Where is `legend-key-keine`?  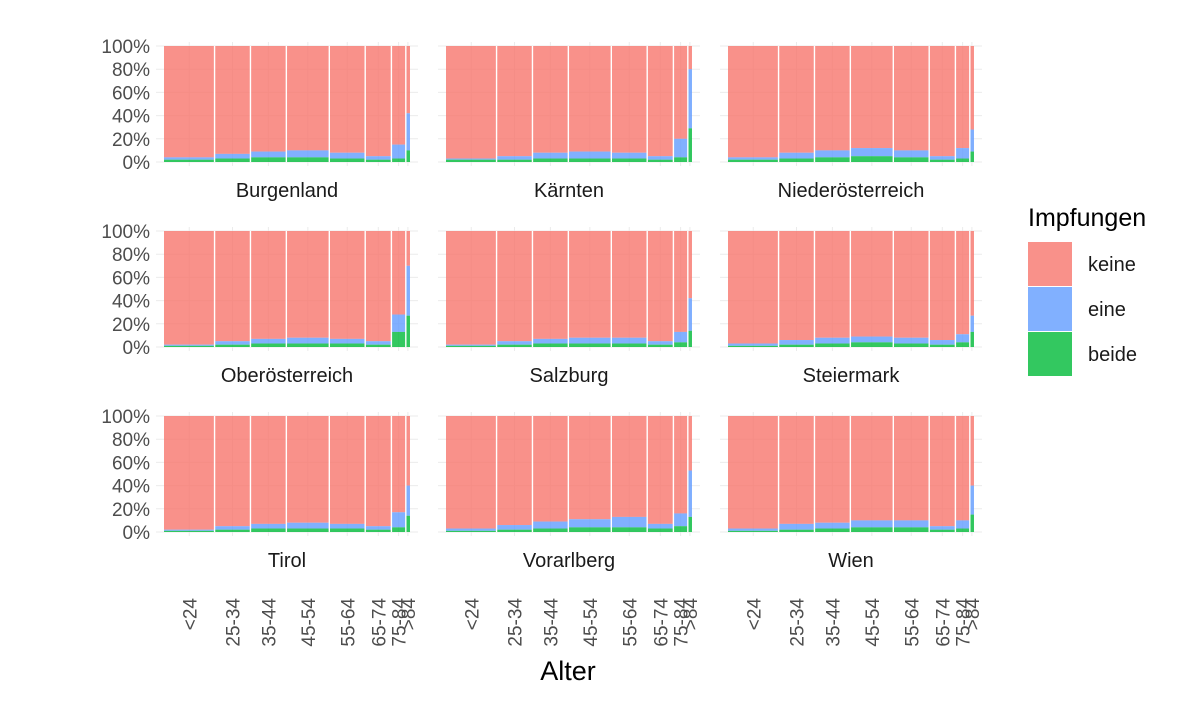 legend-key-keine is located at coordinates (1050, 264).